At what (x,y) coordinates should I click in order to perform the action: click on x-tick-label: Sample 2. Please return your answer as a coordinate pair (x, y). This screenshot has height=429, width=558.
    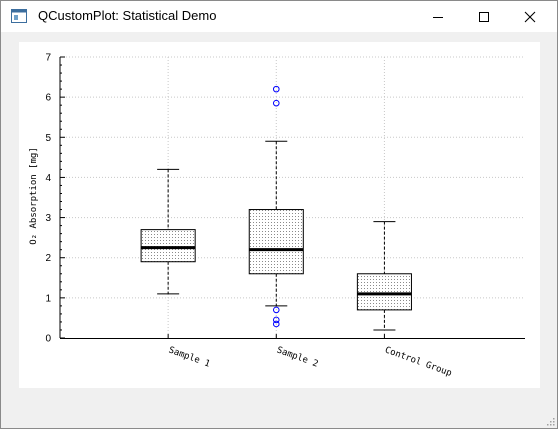
    Looking at the image, I should click on (297, 357).